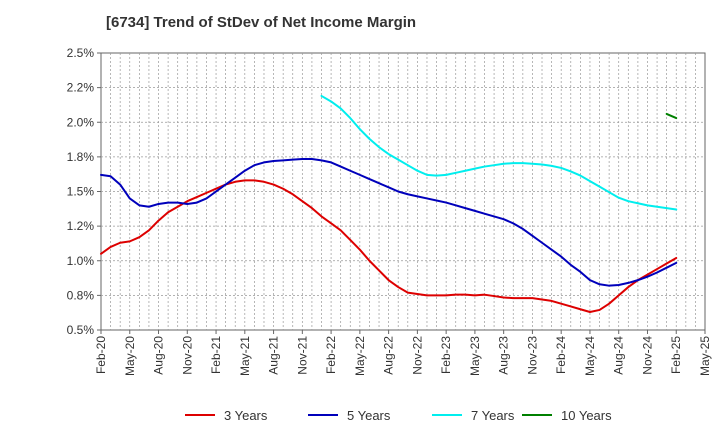 This screenshot has width=720, height=440. Describe the element at coordinates (159, 355) in the screenshot. I see `x-tick-label: Aug-20` at that location.